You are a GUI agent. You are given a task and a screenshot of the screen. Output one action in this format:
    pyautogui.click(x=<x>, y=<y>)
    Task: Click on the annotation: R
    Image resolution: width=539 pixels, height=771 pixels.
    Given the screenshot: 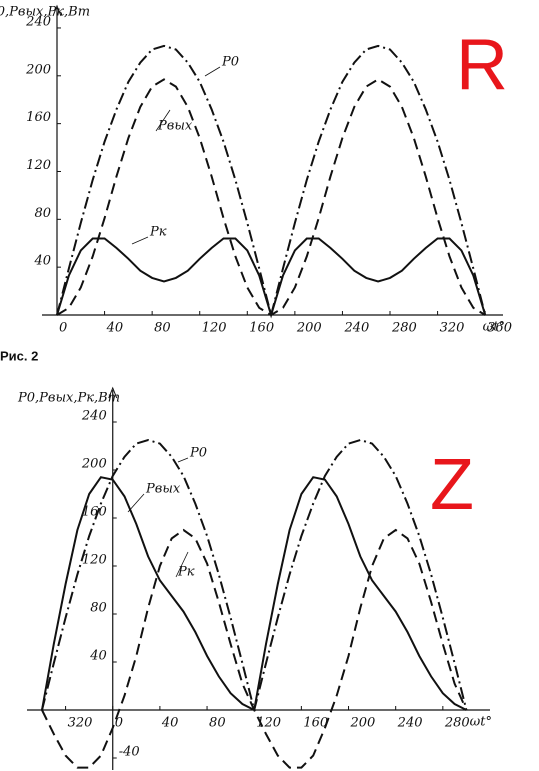 What is the action you would take?
    pyautogui.click(x=482, y=65)
    